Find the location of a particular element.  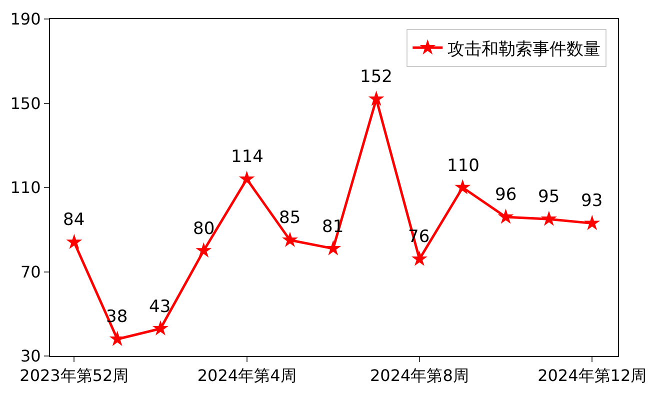

x-tick-label: 2024年第4周 is located at coordinates (246, 376).